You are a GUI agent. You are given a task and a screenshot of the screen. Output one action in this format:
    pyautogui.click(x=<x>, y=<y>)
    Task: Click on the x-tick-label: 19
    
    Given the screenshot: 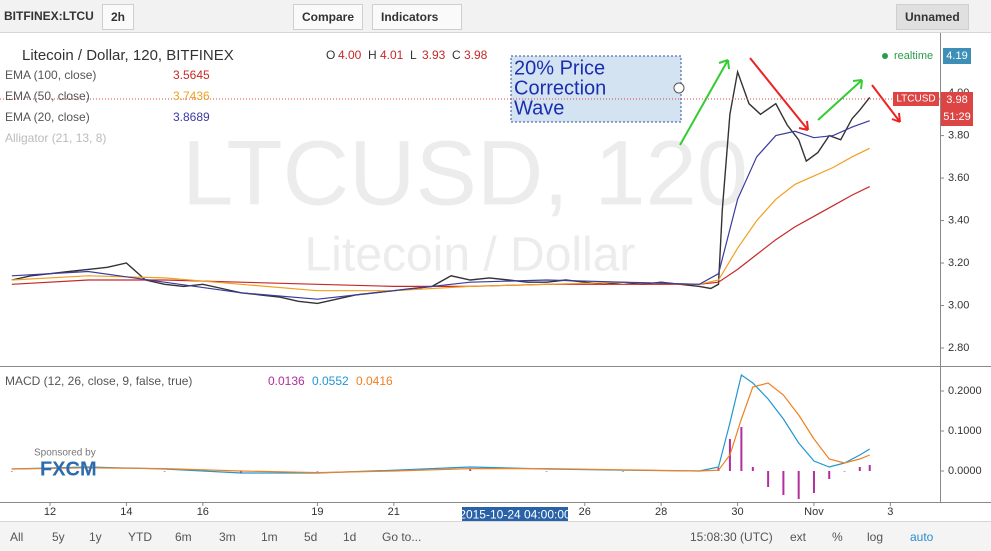 What is the action you would take?
    pyautogui.click(x=317, y=512)
    